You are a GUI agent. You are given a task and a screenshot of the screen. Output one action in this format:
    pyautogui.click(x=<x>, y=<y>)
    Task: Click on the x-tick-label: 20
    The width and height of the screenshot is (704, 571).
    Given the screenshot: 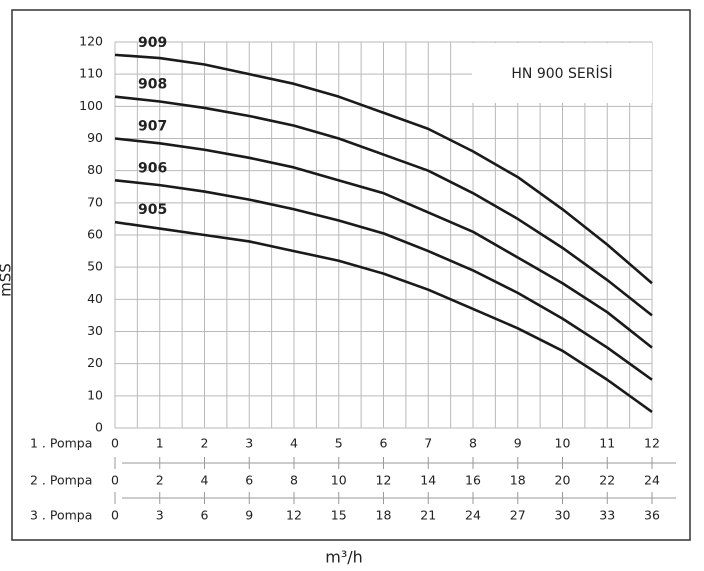 What is the action you would take?
    pyautogui.click(x=563, y=480)
    